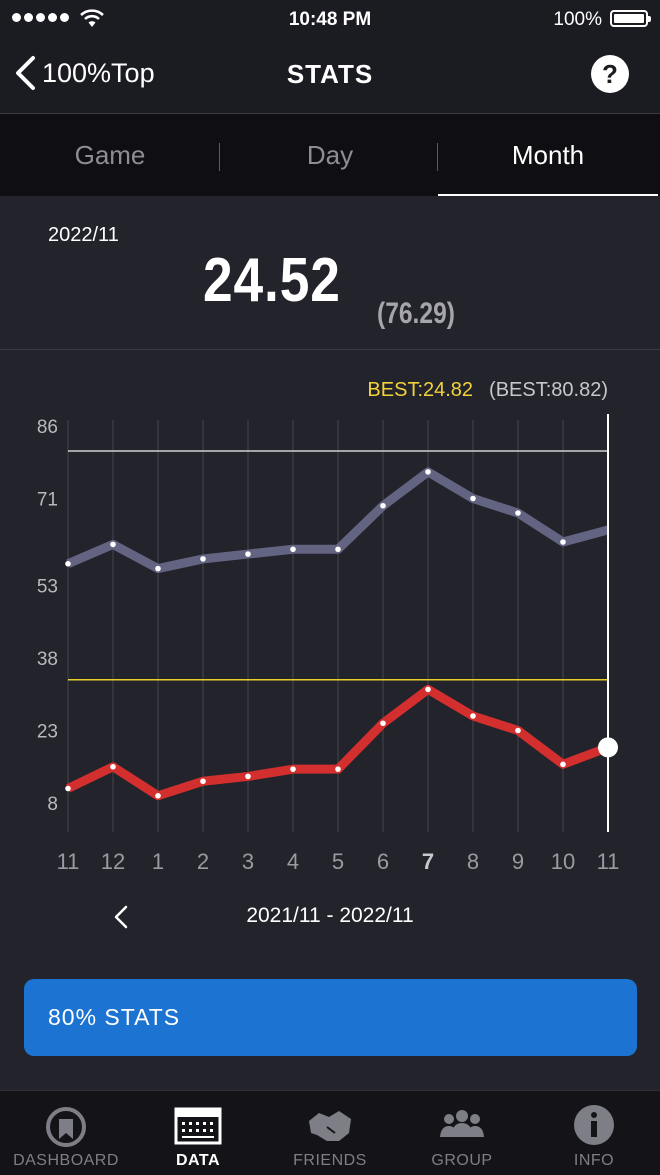 The image size is (660, 1175). Describe the element at coordinates (47, 587) in the screenshot. I see `chart-y-tick-label: 53` at that location.